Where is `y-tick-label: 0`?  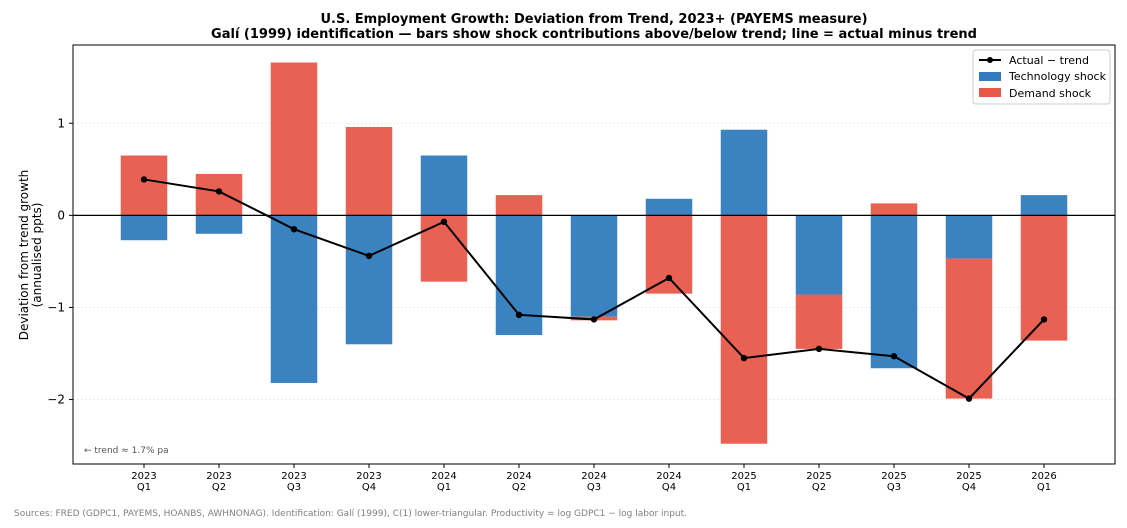 y-tick-label: 0 is located at coordinates (61, 215).